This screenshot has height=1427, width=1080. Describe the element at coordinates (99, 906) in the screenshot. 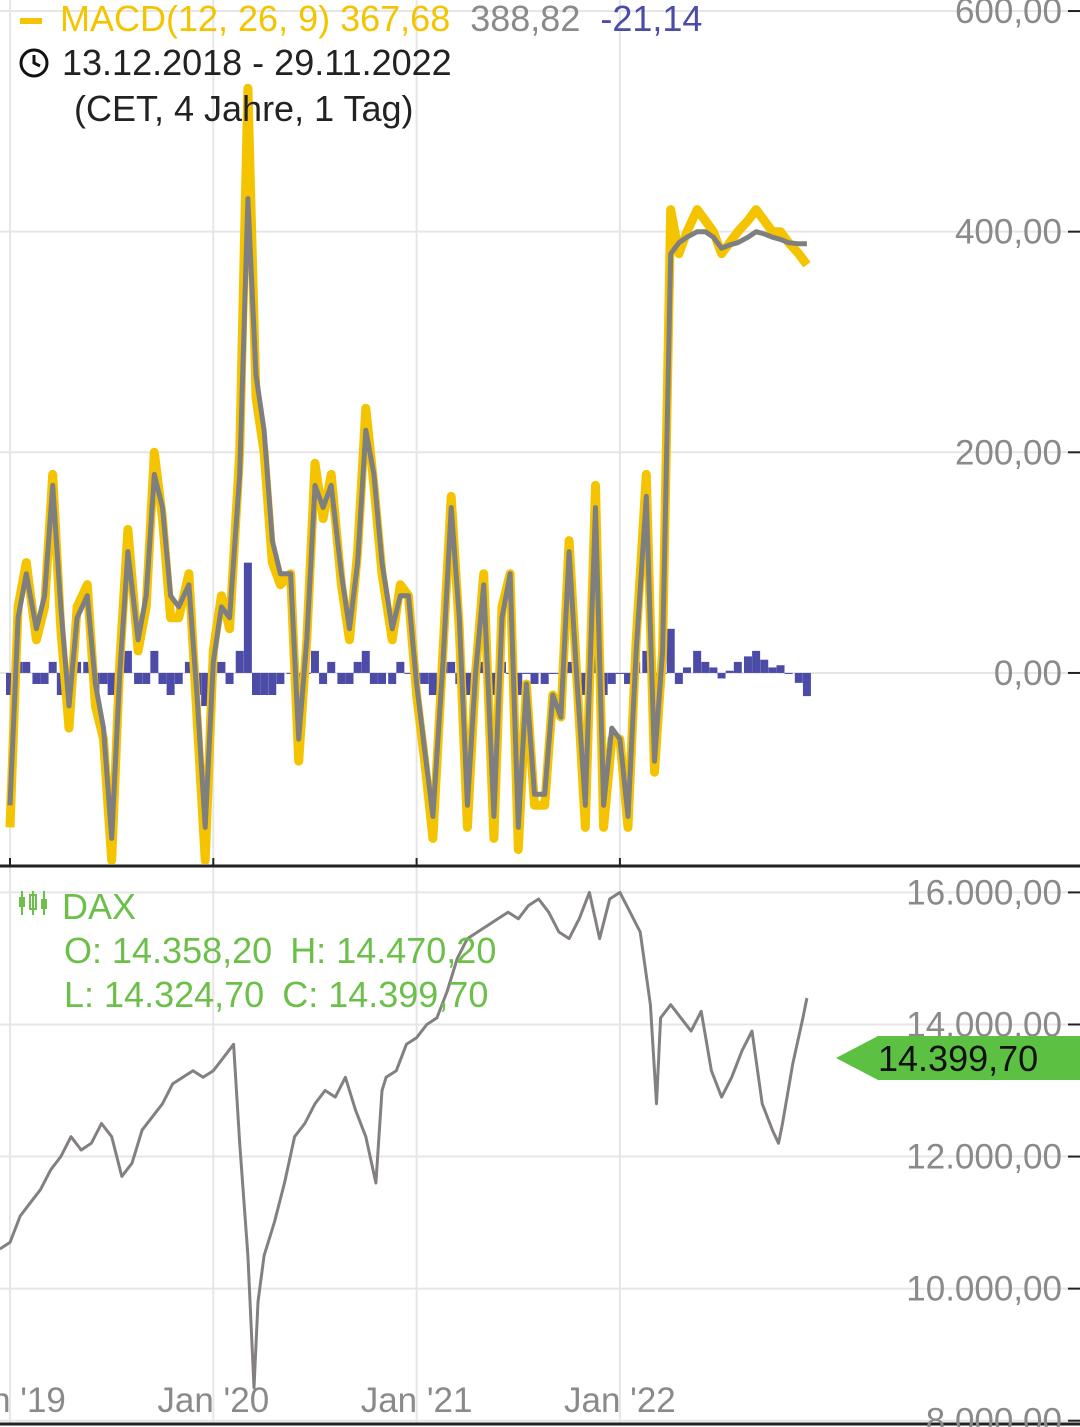

I see `dax-name: DAX` at that location.